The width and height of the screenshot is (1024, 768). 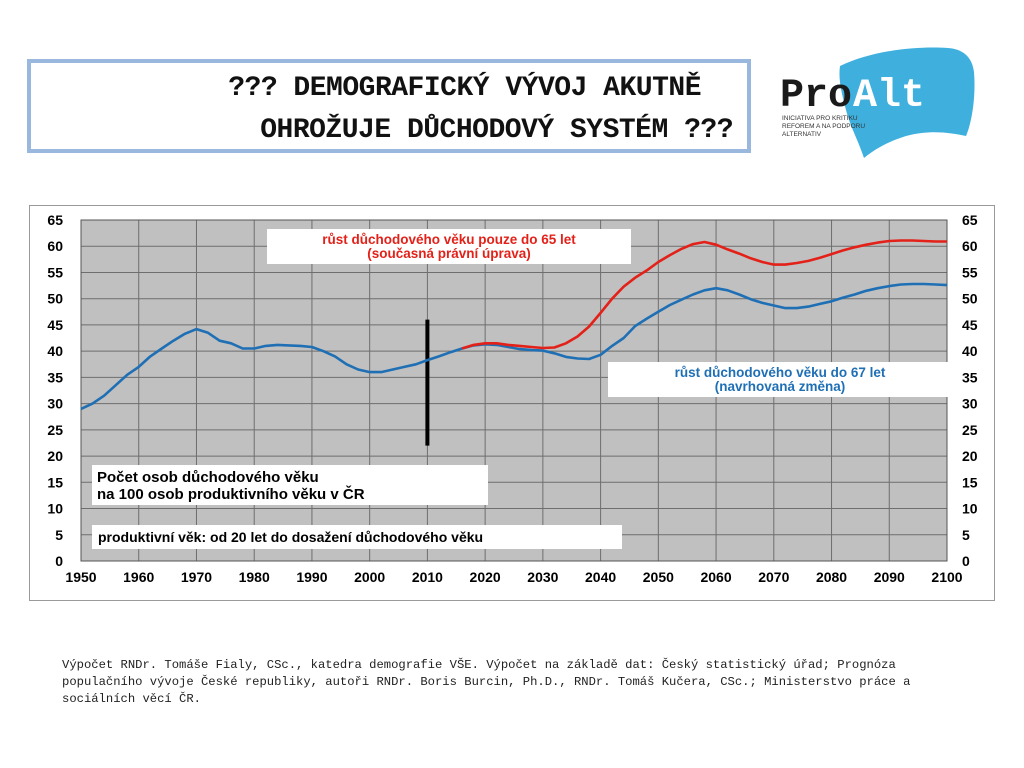 What do you see at coordinates (773, 577) in the screenshot?
I see `x-tick-label: 2070` at bounding box center [773, 577].